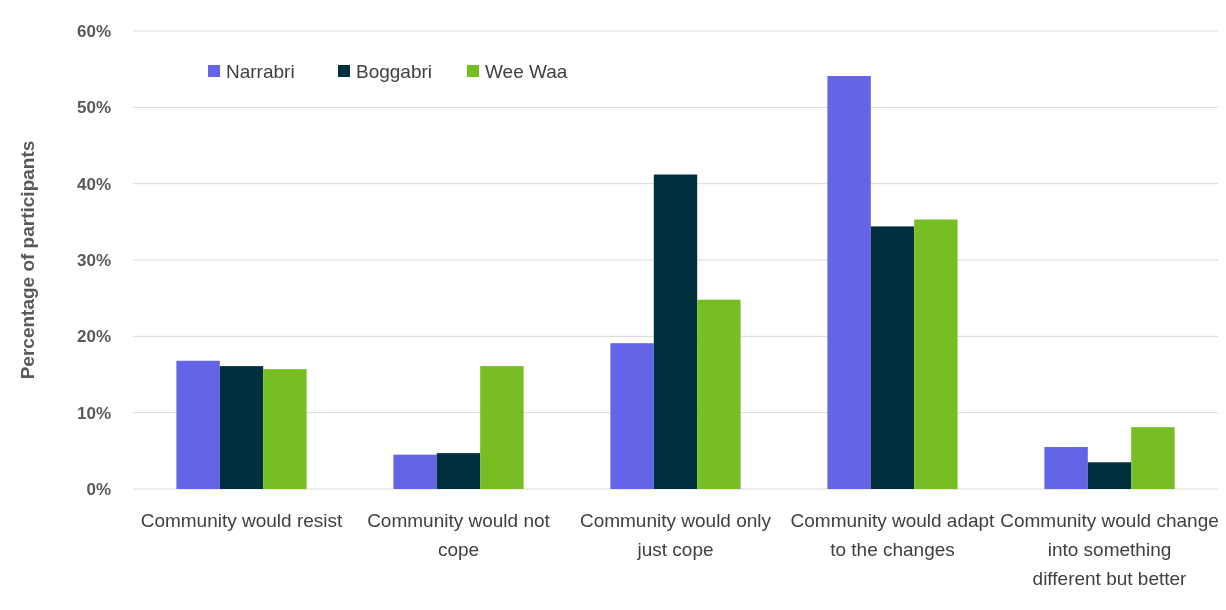 The image size is (1226, 610). I want to click on legend-label: Boggabri, so click(394, 71).